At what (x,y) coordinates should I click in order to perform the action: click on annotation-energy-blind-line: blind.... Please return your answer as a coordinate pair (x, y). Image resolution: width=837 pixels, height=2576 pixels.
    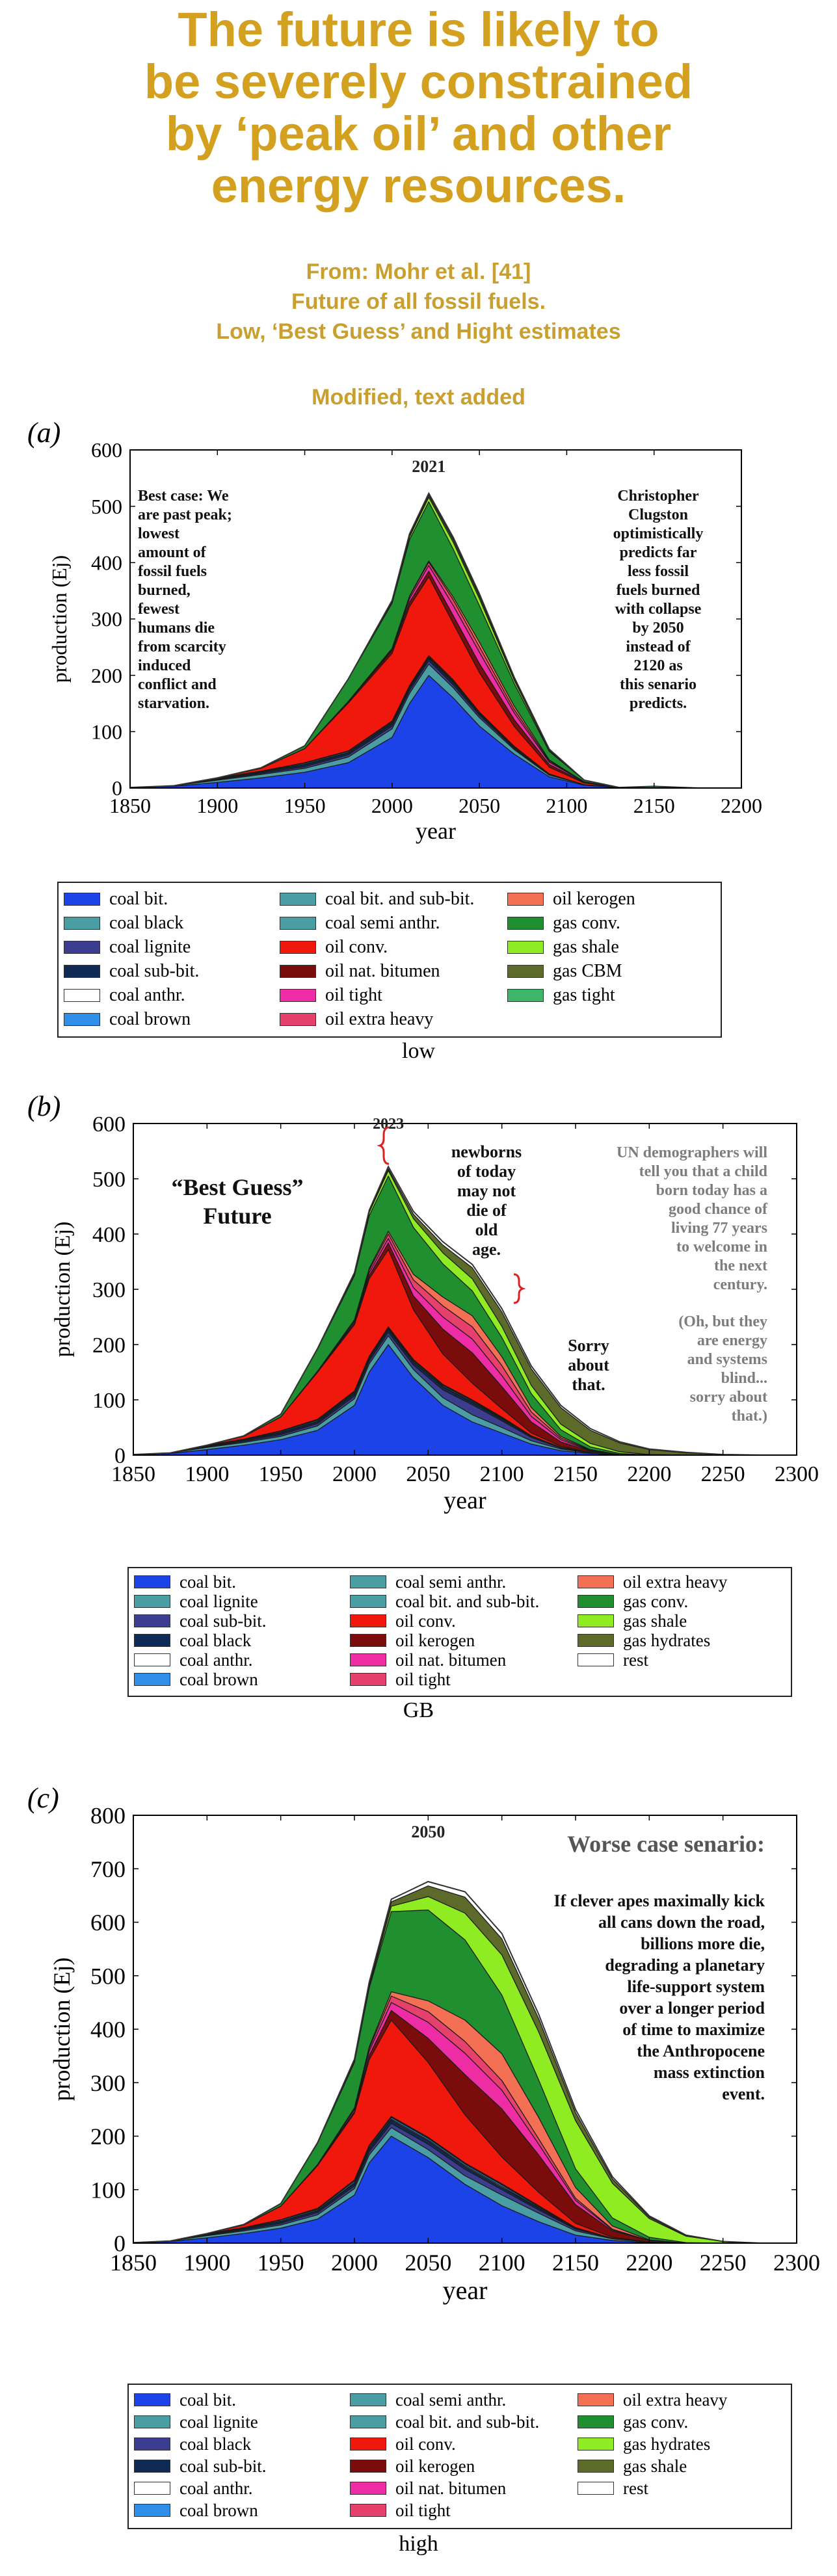
    Looking at the image, I should click on (744, 1378).